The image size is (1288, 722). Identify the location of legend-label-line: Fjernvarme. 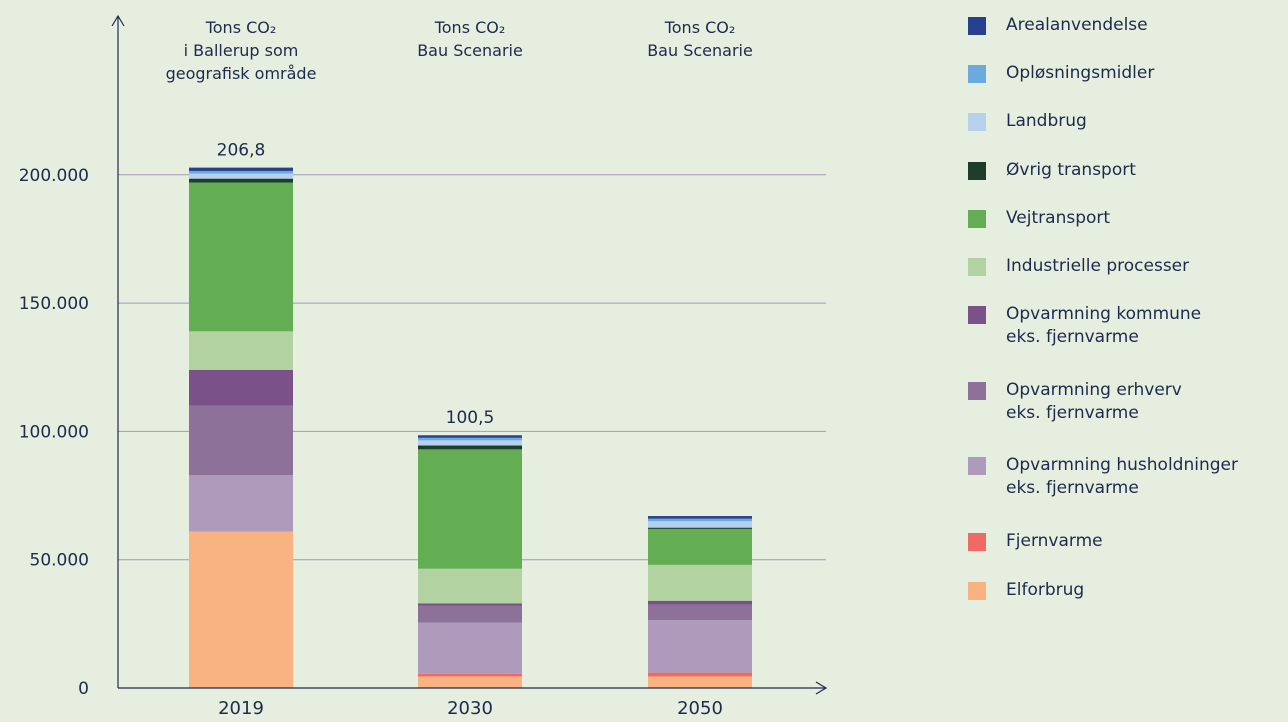
(1054, 541).